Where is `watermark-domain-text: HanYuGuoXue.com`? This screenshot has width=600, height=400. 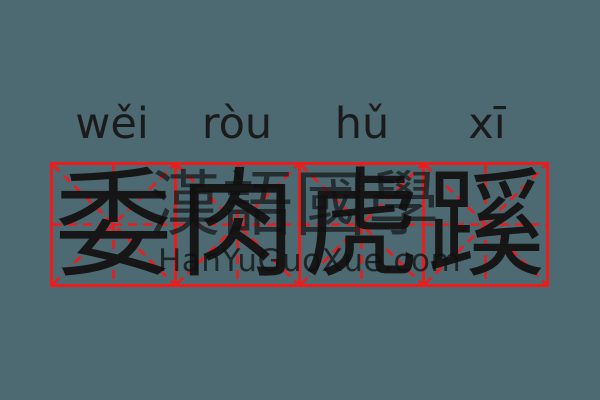
watermark-domain-text: HanYuGuoXue.com is located at coordinates (310, 261).